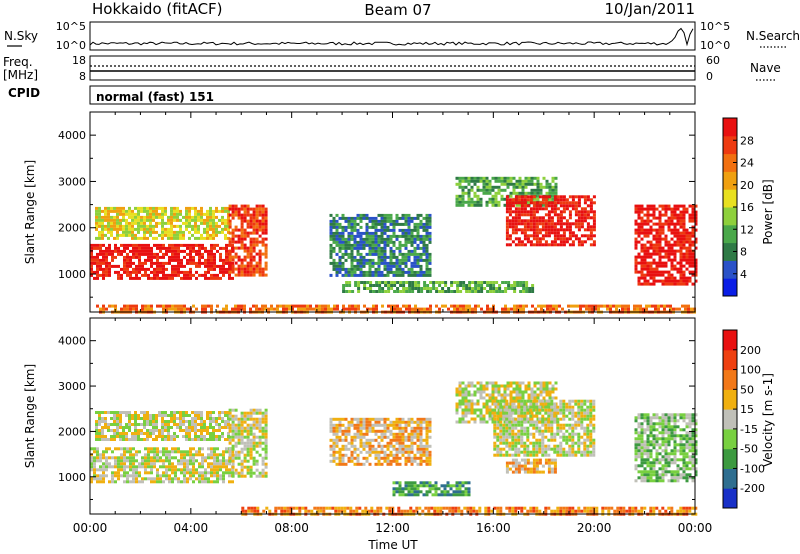 Image resolution: width=800 pixels, height=554 pixels. I want to click on power-colorbar-swatch, so click(730, 145).